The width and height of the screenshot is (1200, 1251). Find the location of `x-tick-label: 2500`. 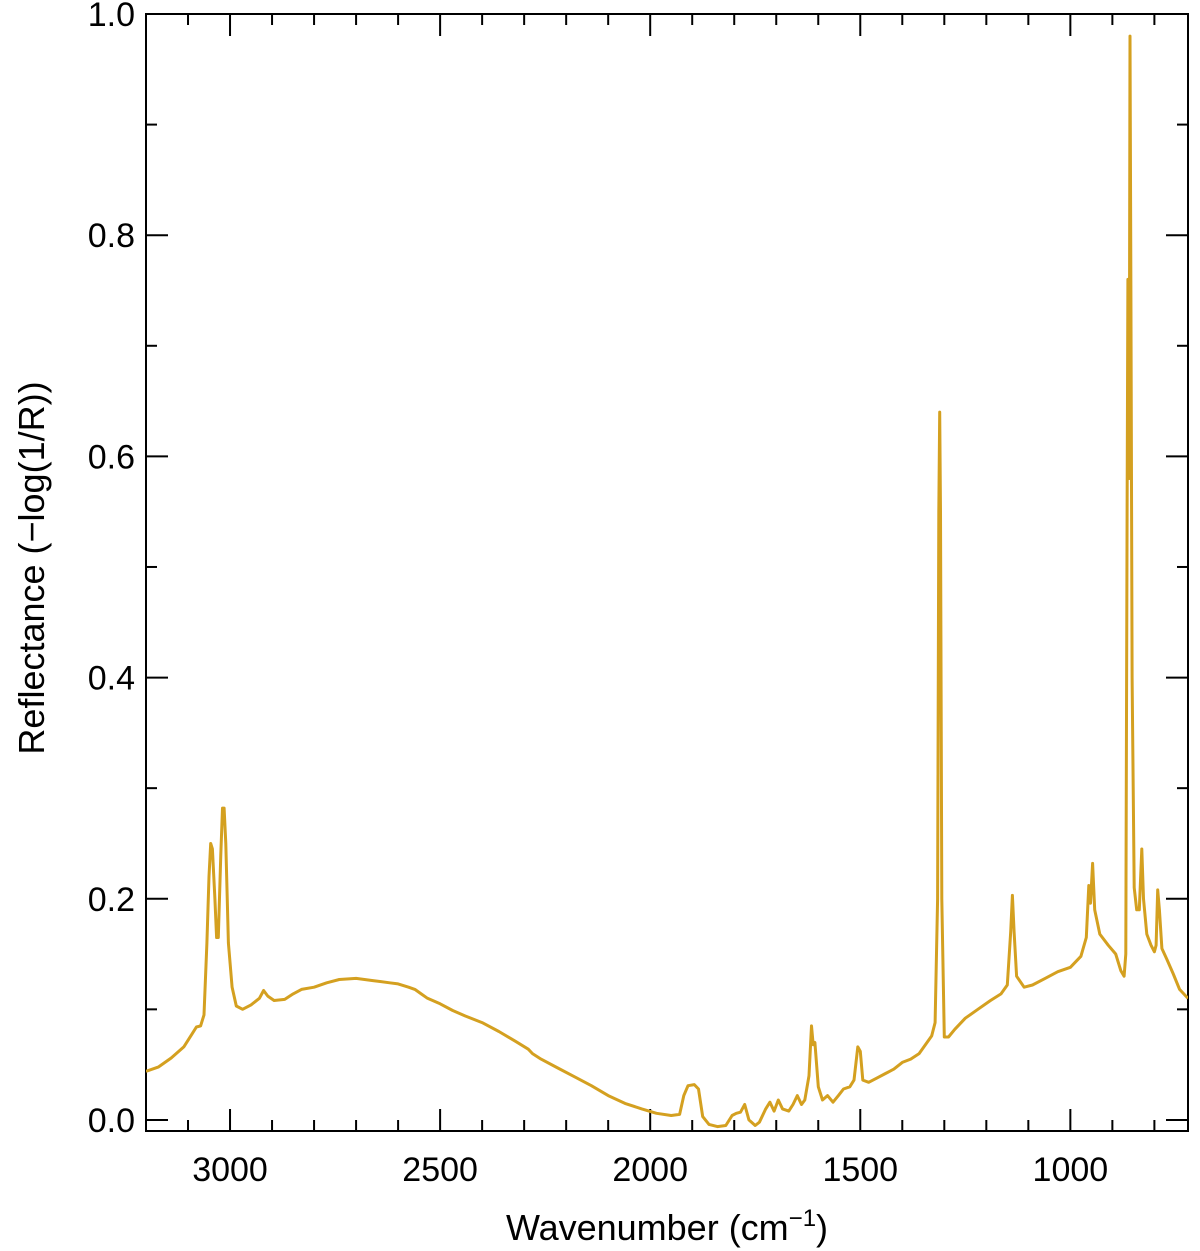

x-tick-label: 2500 is located at coordinates (440, 1170).